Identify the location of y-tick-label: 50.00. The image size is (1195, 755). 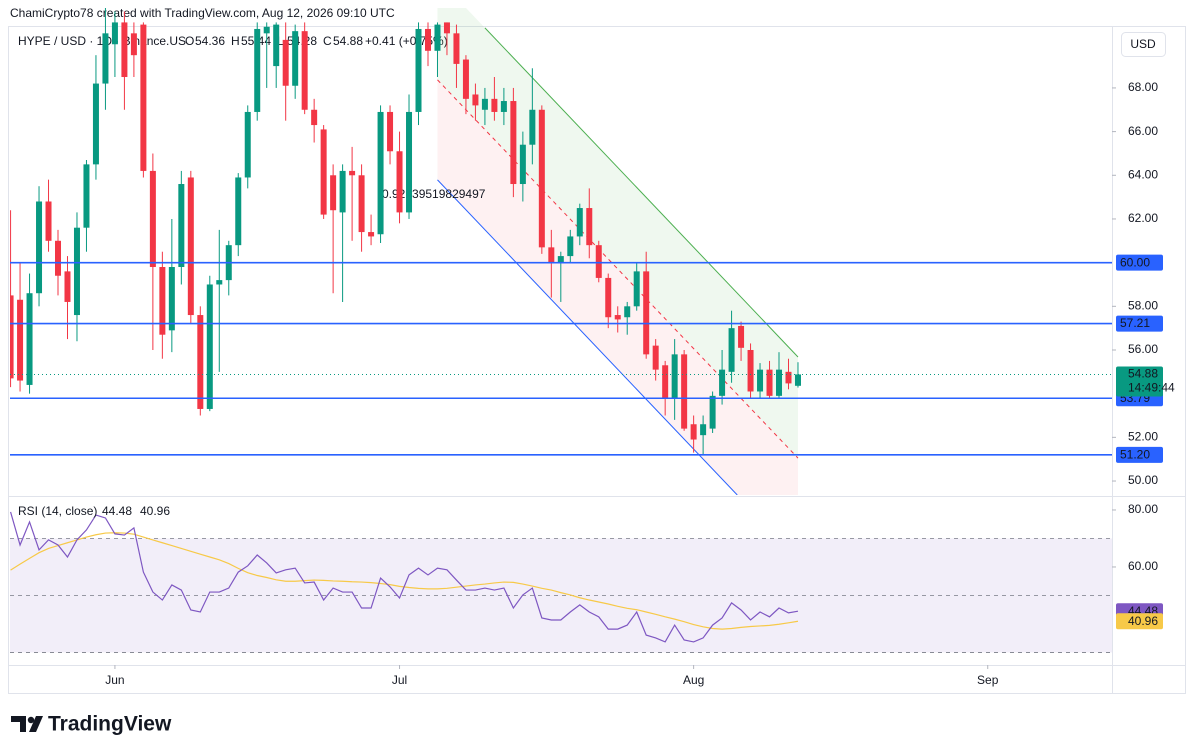
(1143, 480).